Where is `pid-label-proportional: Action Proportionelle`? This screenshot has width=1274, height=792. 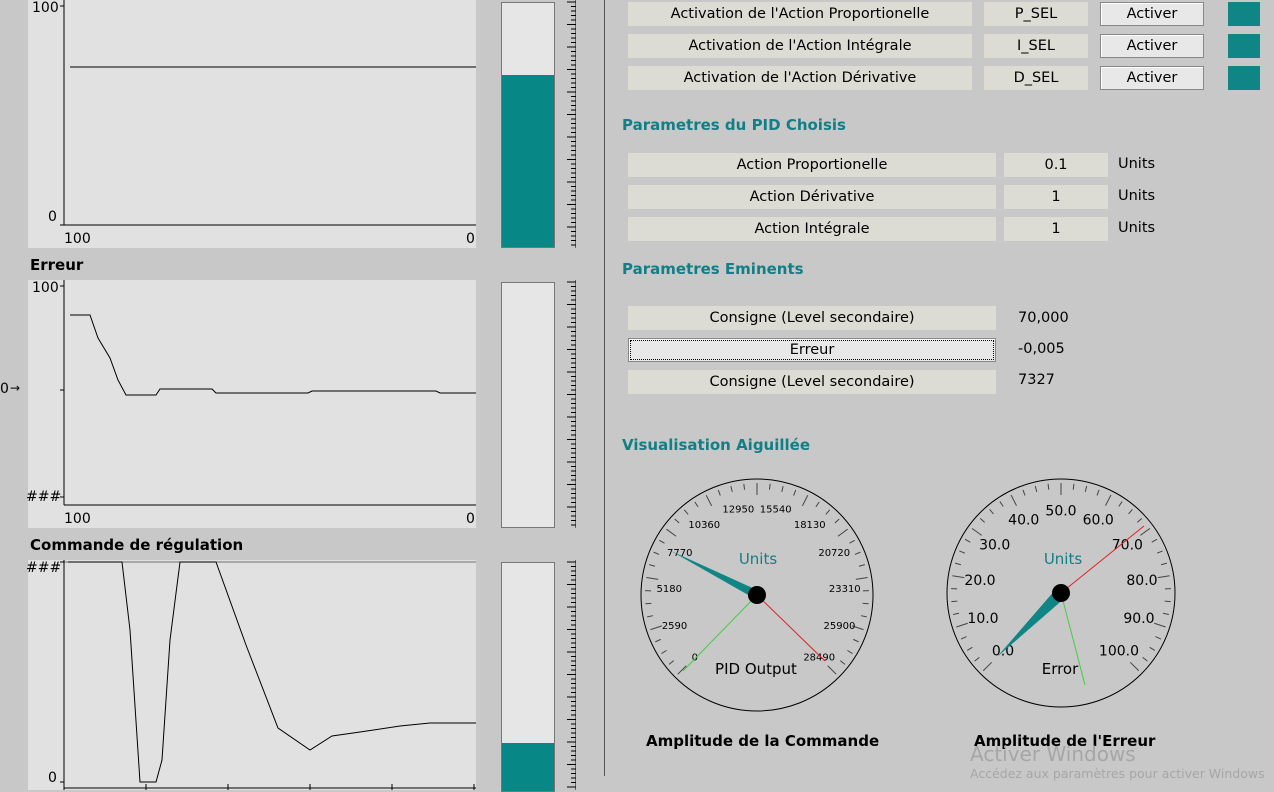
pid-label-proportional: Action Proportionelle is located at coordinates (812, 165).